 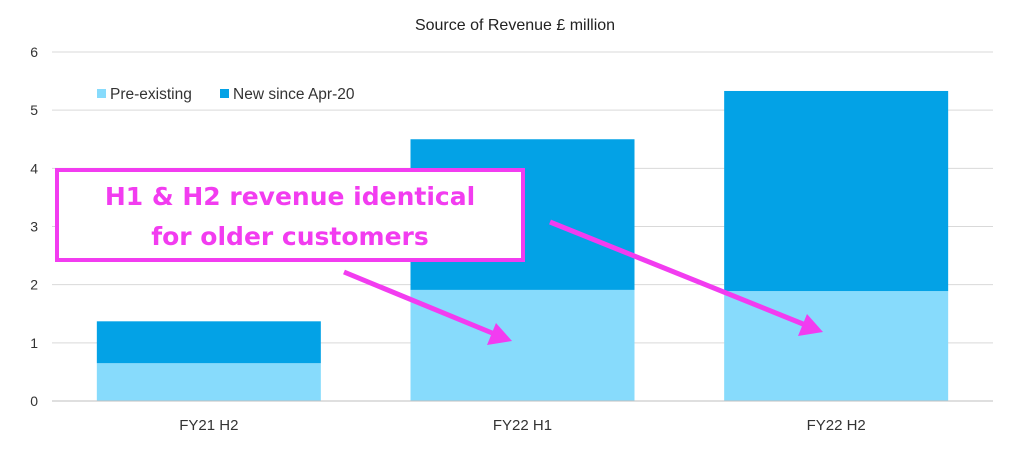 I want to click on legend-swatch-pre-existing, so click(x=101, y=93).